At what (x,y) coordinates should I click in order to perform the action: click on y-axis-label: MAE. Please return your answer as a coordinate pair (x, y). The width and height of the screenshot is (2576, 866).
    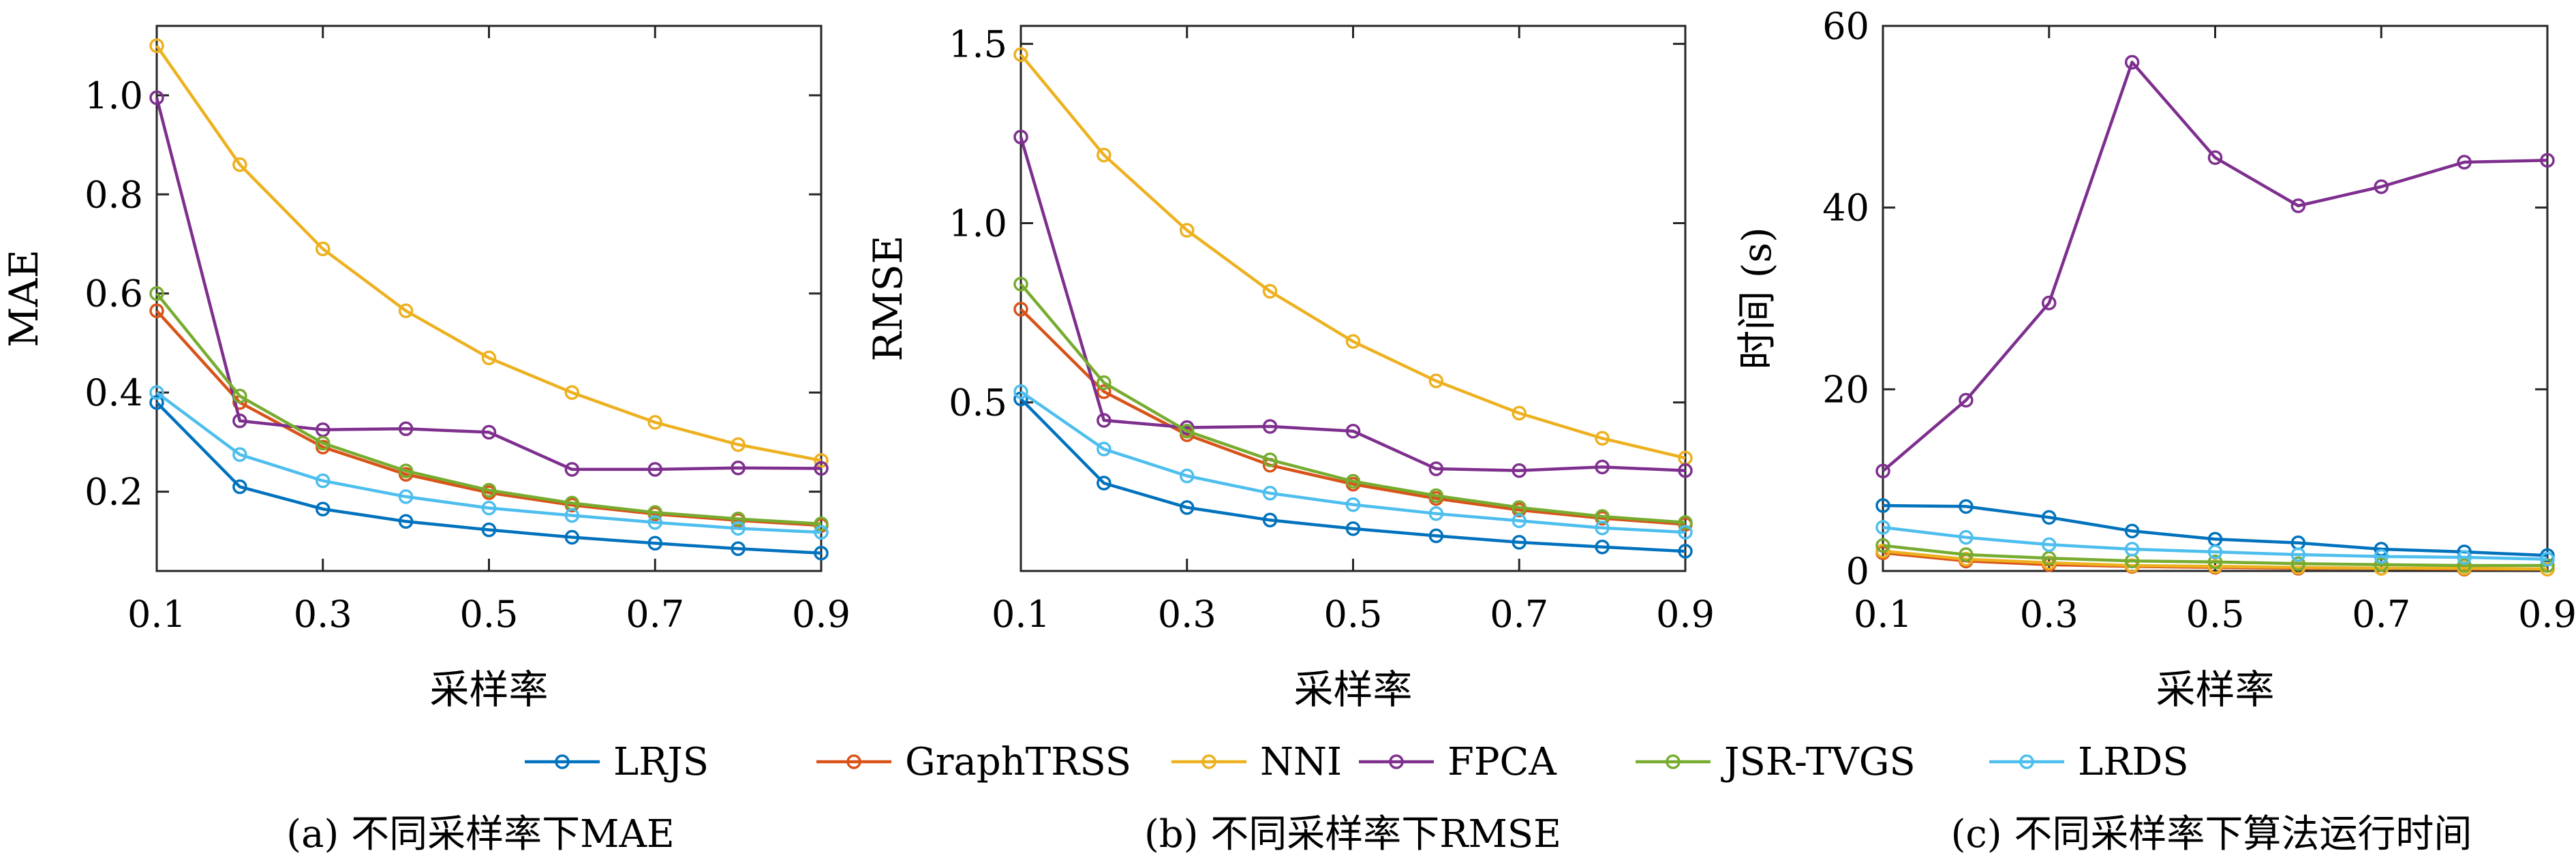
    Looking at the image, I should click on (24, 298).